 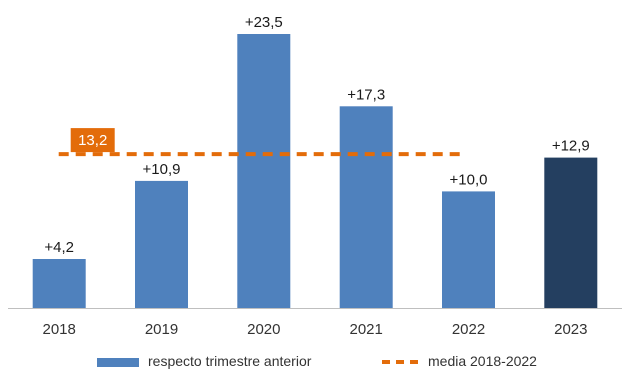 I want to click on x-tick-2021: 2021, so click(x=366, y=329).